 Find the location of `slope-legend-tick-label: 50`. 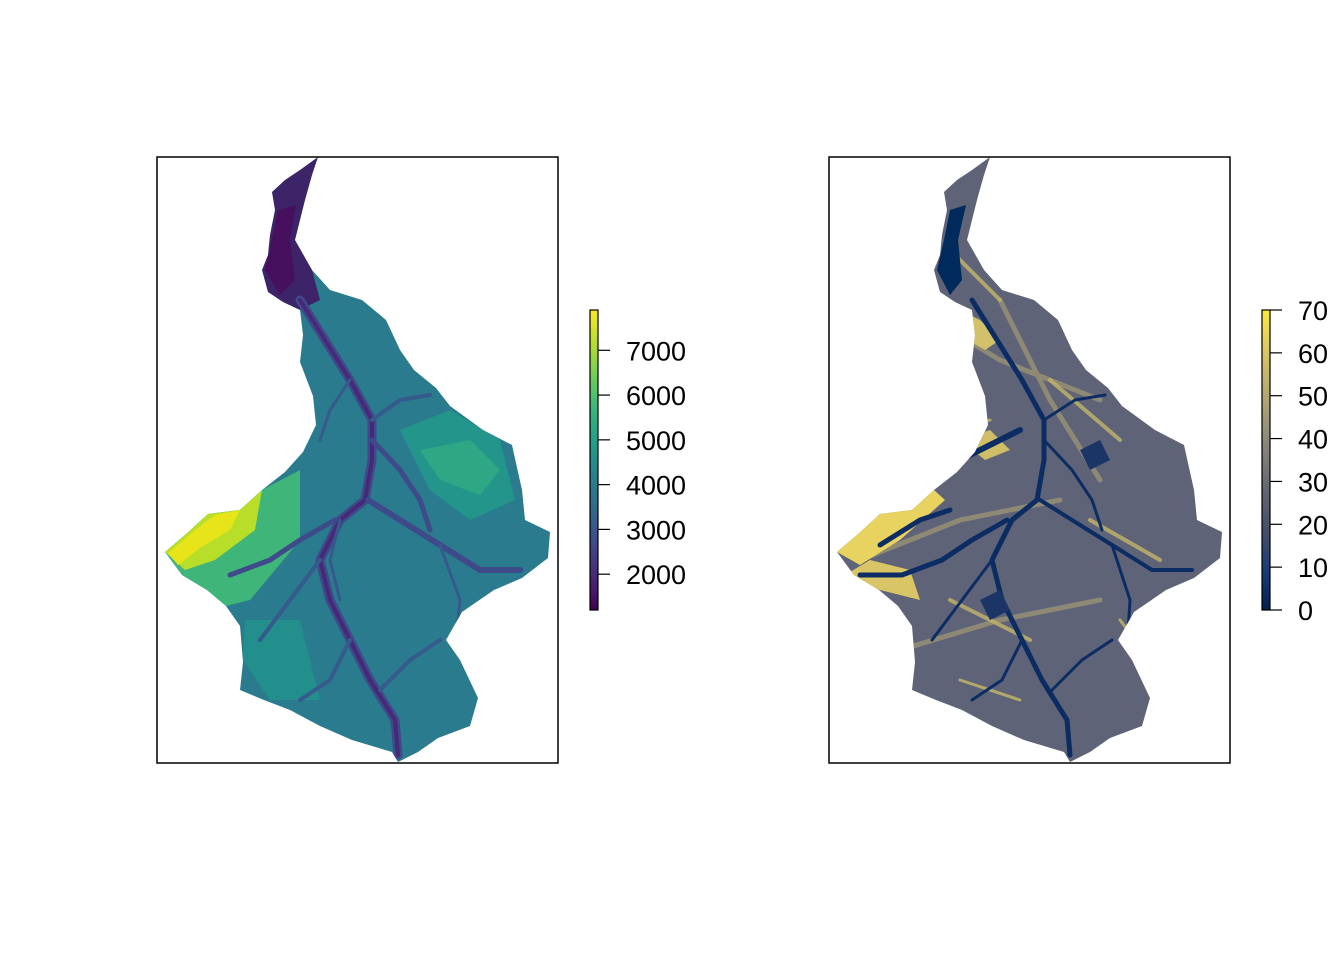

slope-legend-tick-label: 50 is located at coordinates (1313, 397).